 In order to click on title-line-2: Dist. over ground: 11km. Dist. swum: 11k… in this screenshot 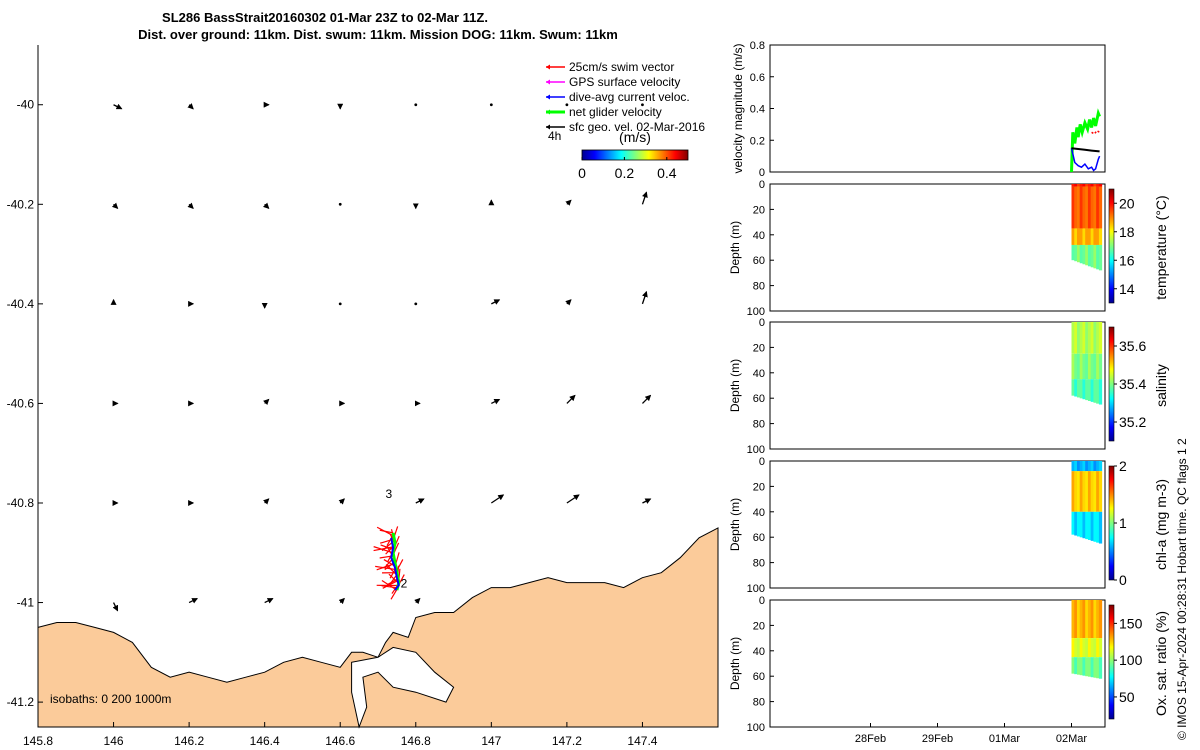, I will do `click(378, 34)`.